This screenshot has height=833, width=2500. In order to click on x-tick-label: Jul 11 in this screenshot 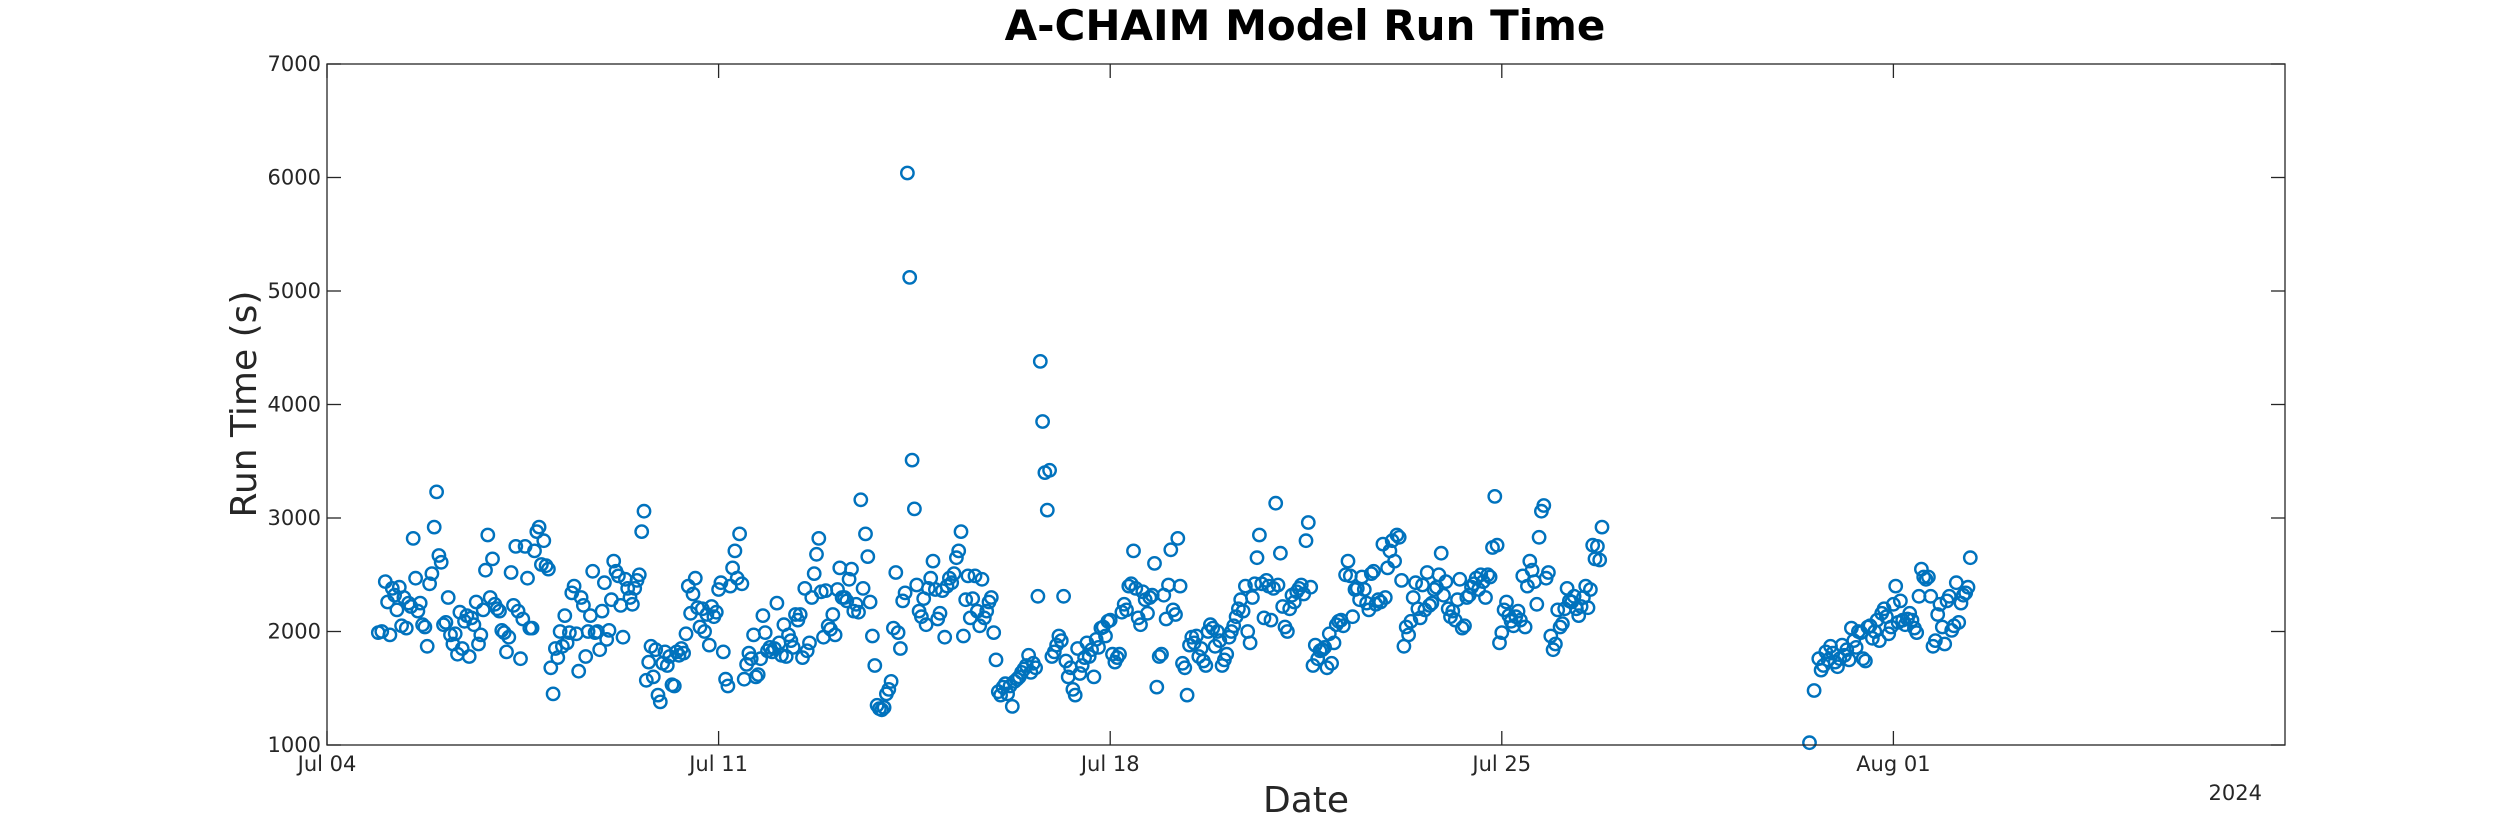, I will do `click(717, 764)`.